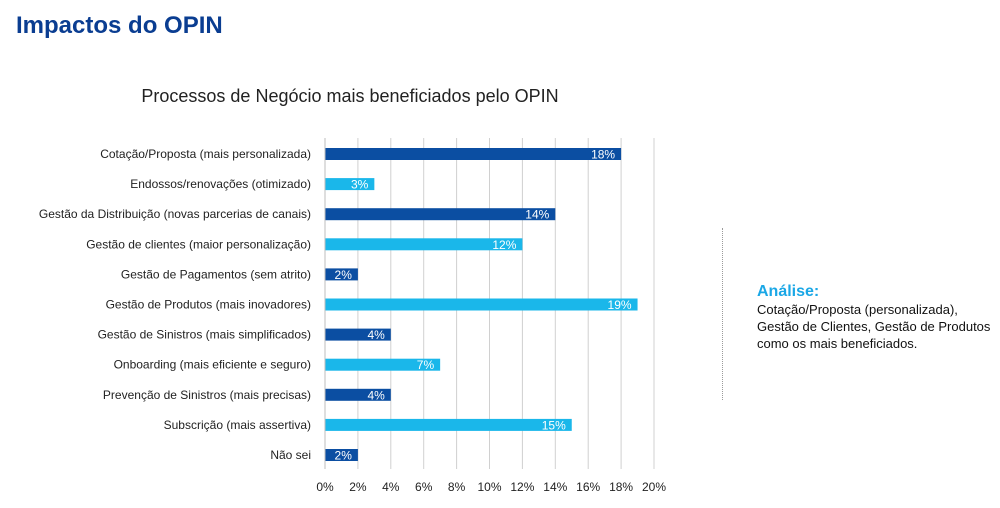 The width and height of the screenshot is (1000, 508). What do you see at coordinates (237, 425) in the screenshot?
I see `category-label: Subscrição (mais assertiva)` at bounding box center [237, 425].